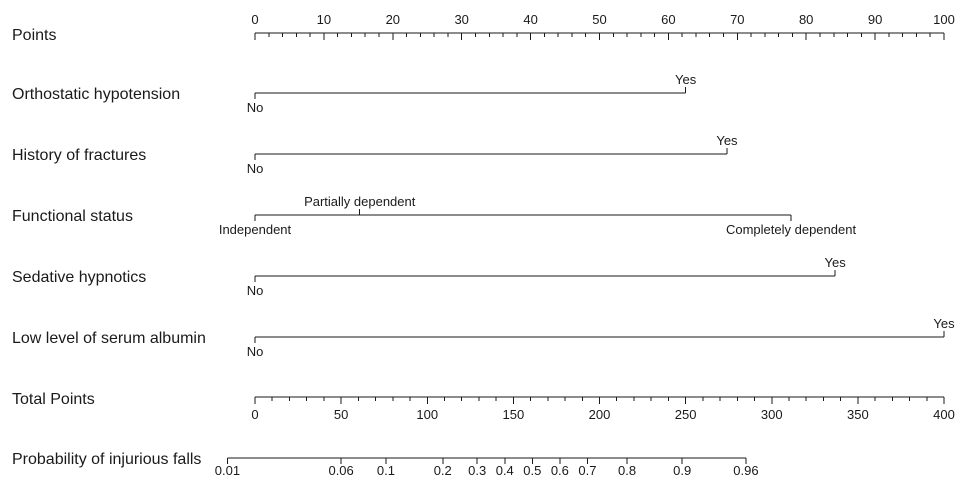 The width and height of the screenshot is (957, 481). What do you see at coordinates (34, 35) in the screenshot?
I see `points-scale-label: Points` at bounding box center [34, 35].